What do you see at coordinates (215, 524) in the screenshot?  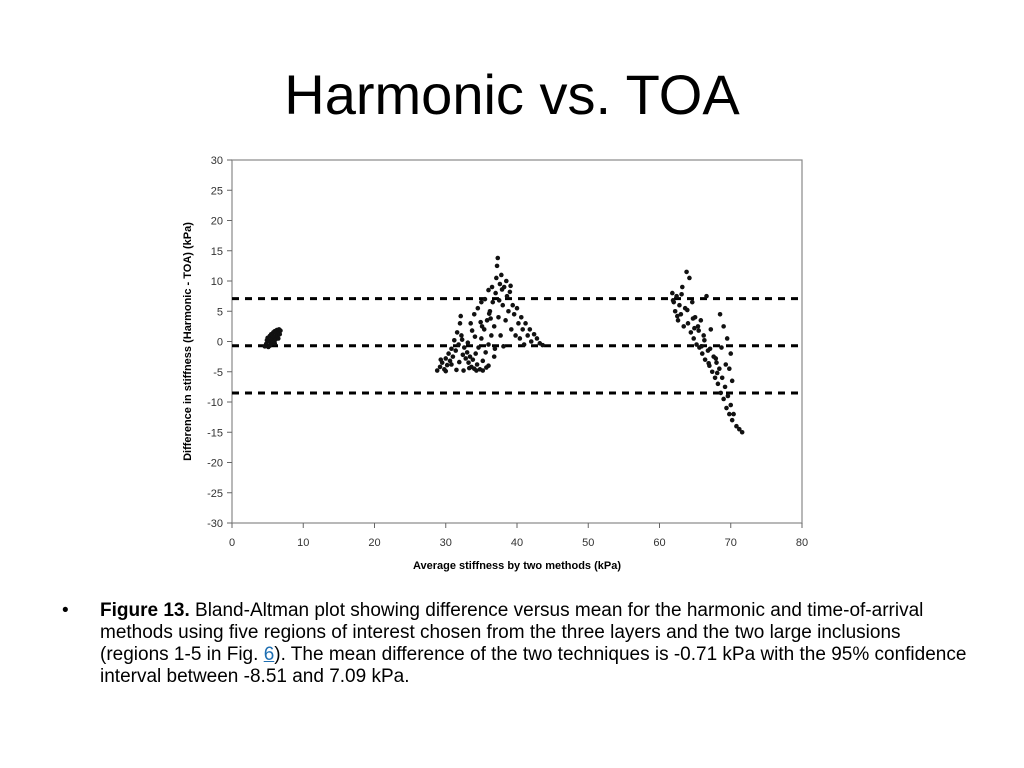 I see `y-tick-label: -30` at bounding box center [215, 524].